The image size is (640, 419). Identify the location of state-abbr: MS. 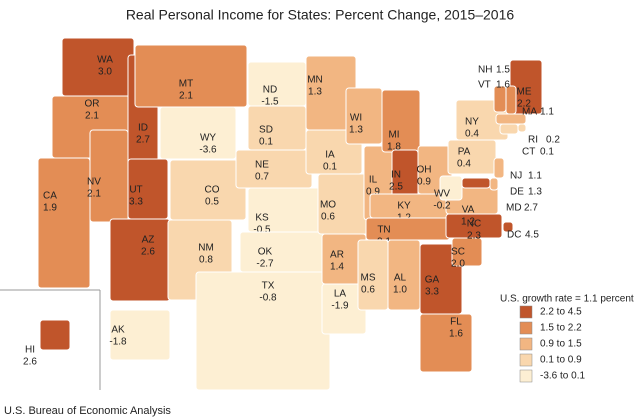
(368, 278).